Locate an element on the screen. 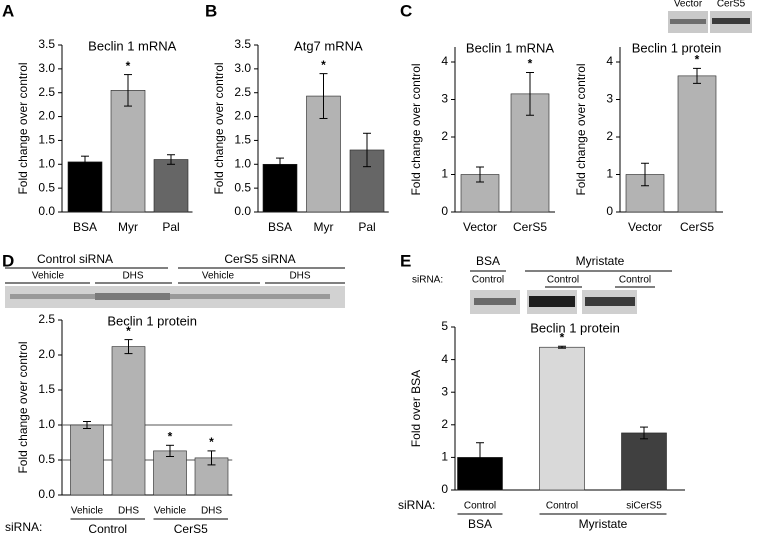  x-tick-label: BSA is located at coordinates (280, 227).